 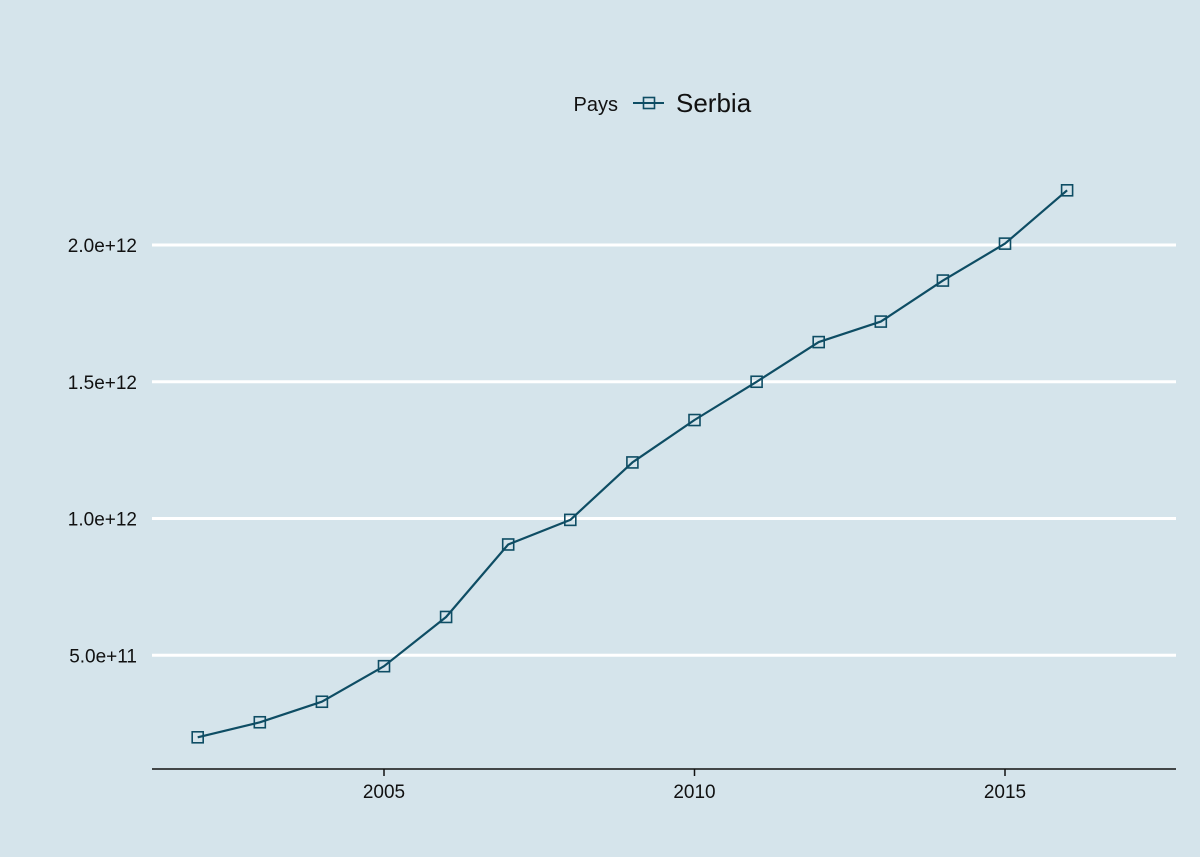 I want to click on x-tick-label: 2015, so click(x=1005, y=792).